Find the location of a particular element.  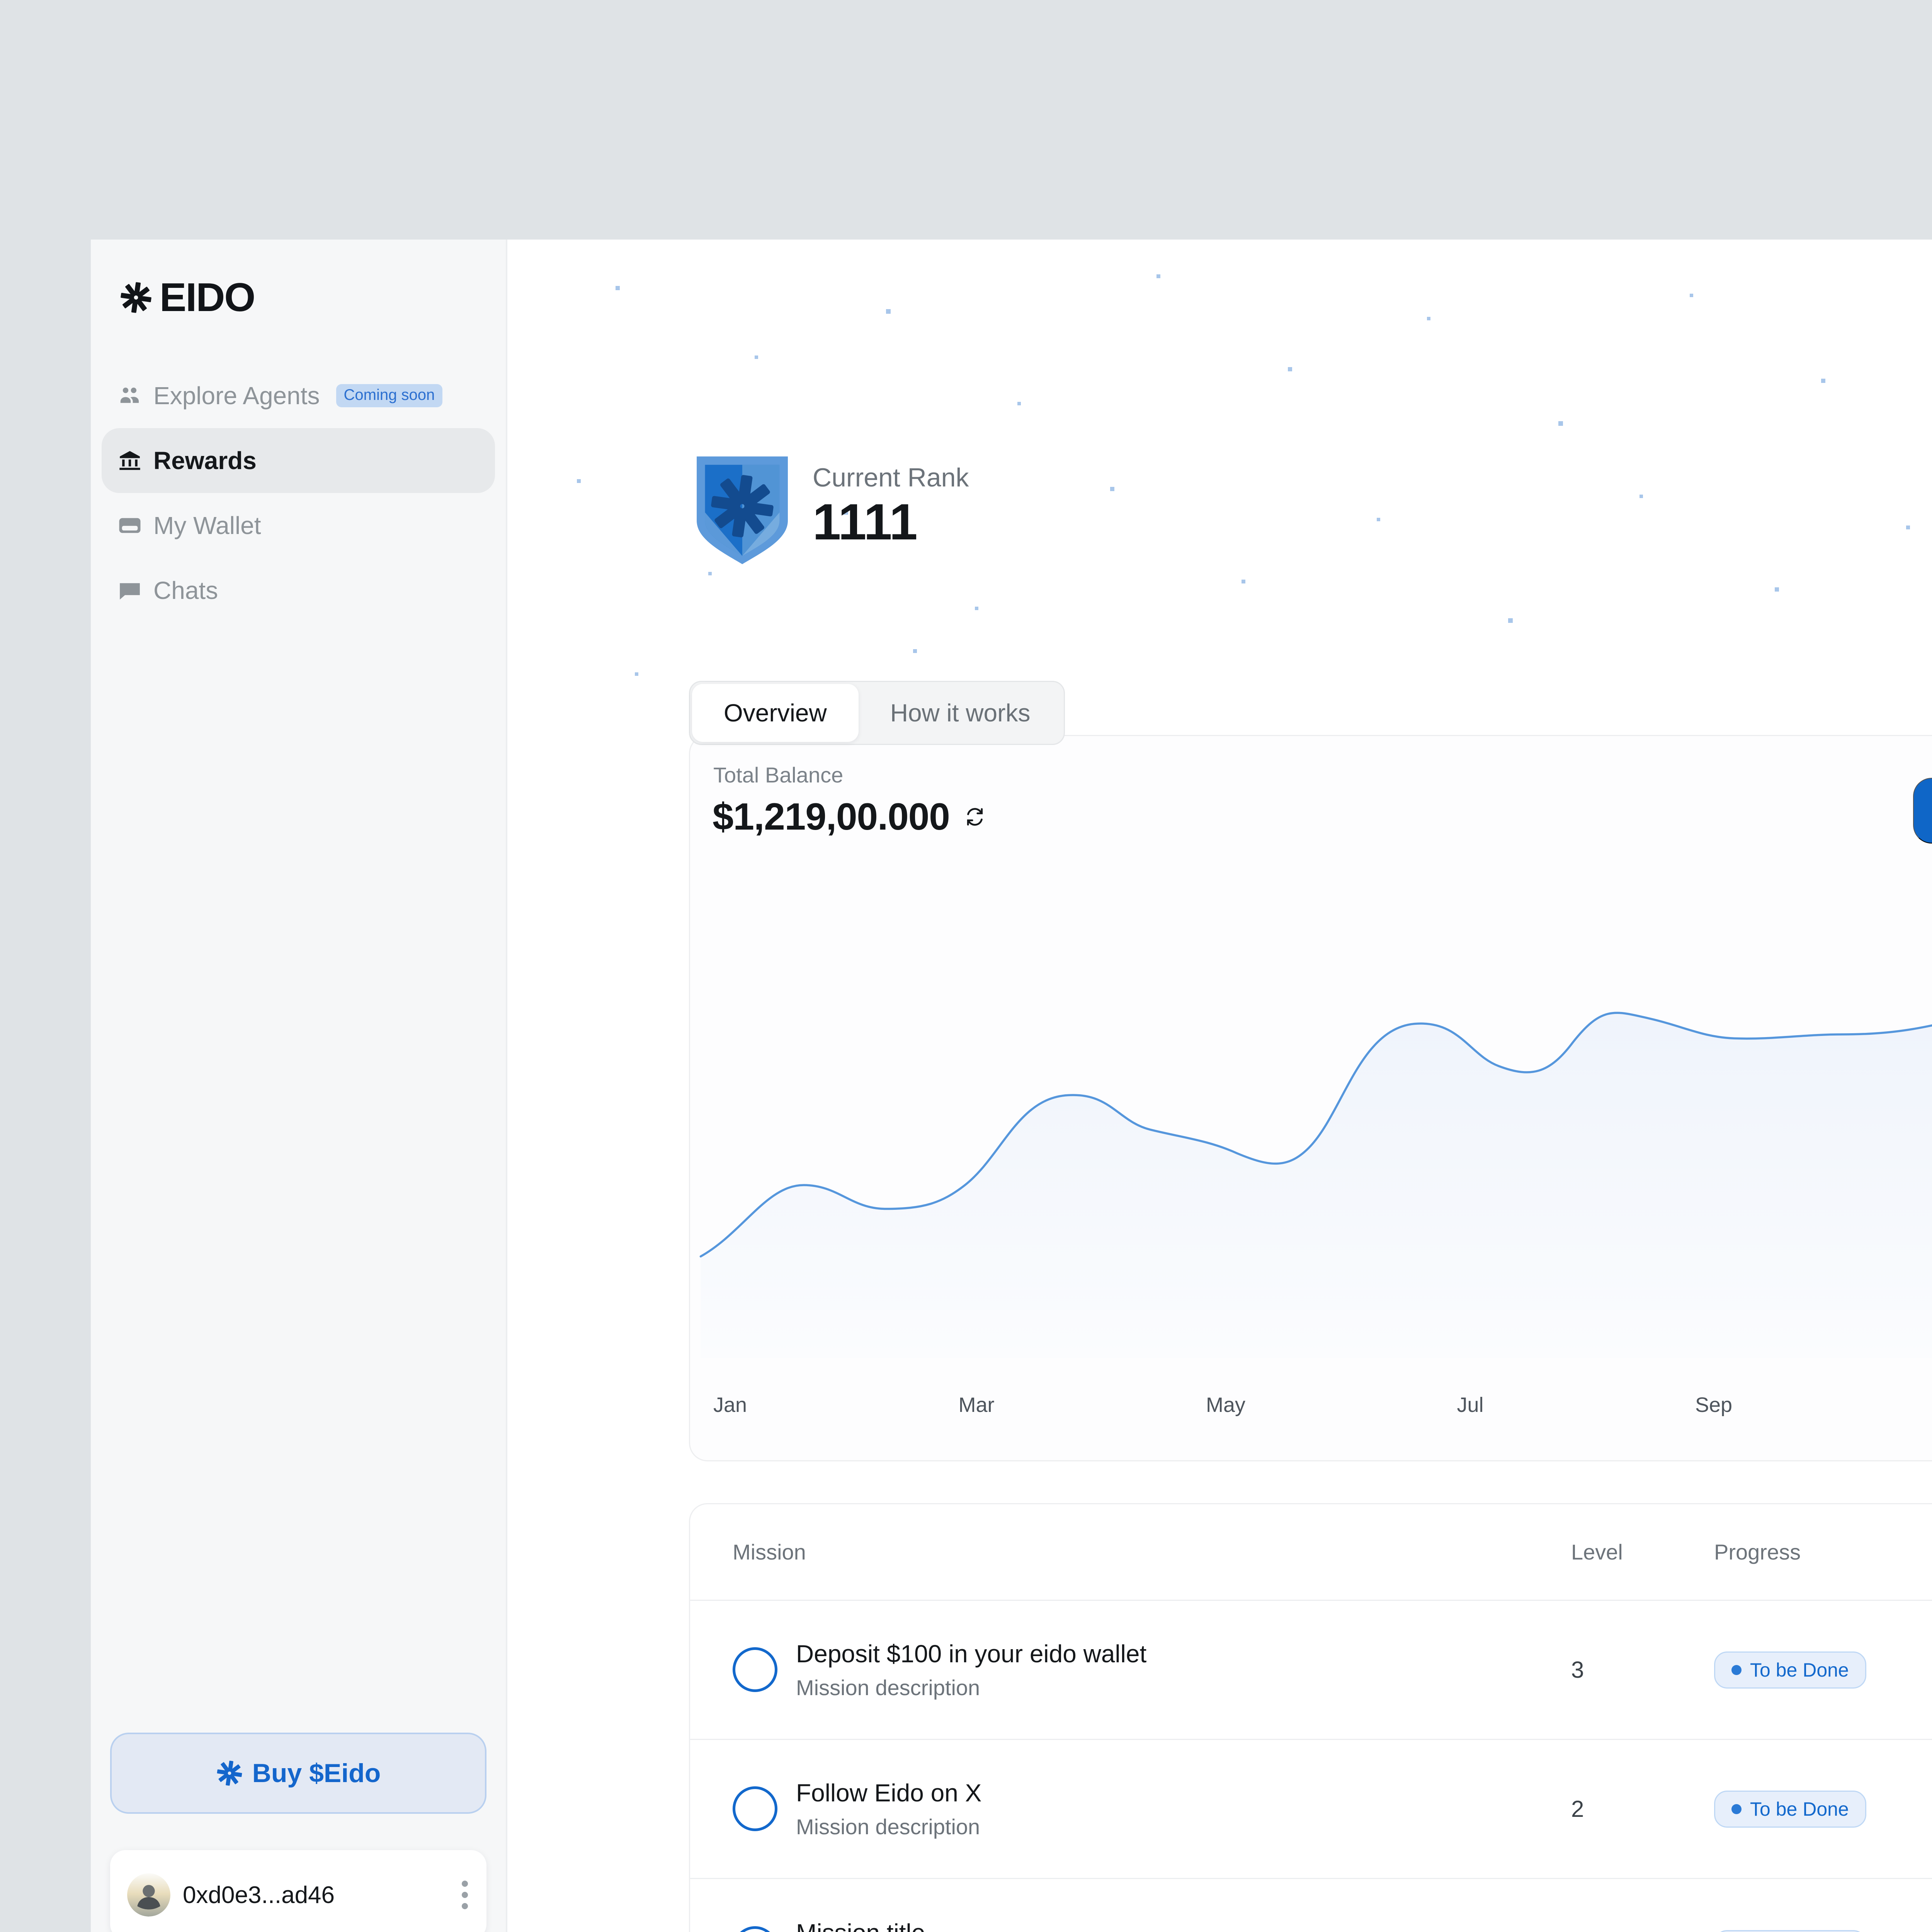

buy-eido-button: Buy $Eido is located at coordinates (298, 1773).